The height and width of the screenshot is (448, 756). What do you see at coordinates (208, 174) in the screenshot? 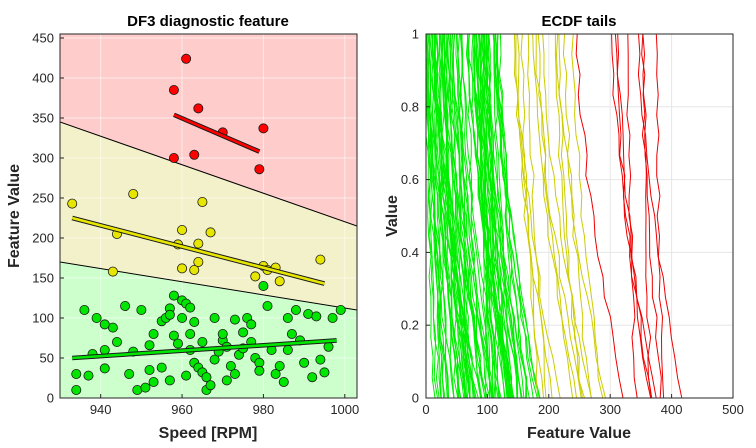
I see `zone-boundary` at bounding box center [208, 174].